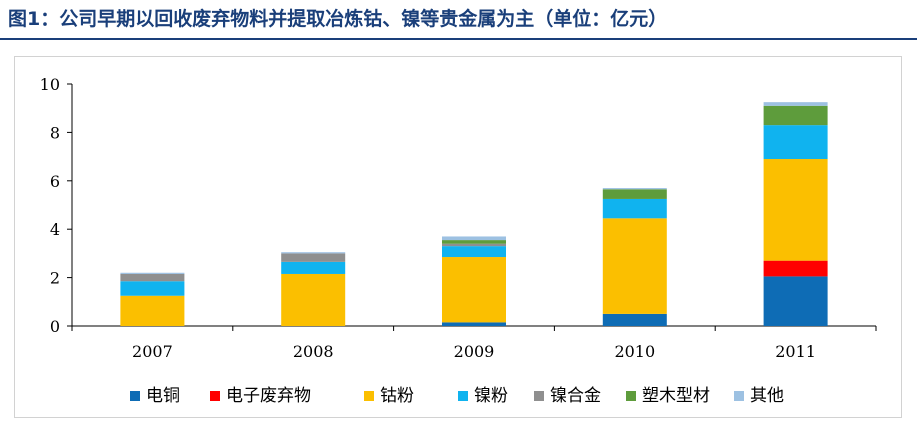 The width and height of the screenshot is (917, 423). What do you see at coordinates (55, 229) in the screenshot?
I see `y-tick-label: 4` at bounding box center [55, 229].